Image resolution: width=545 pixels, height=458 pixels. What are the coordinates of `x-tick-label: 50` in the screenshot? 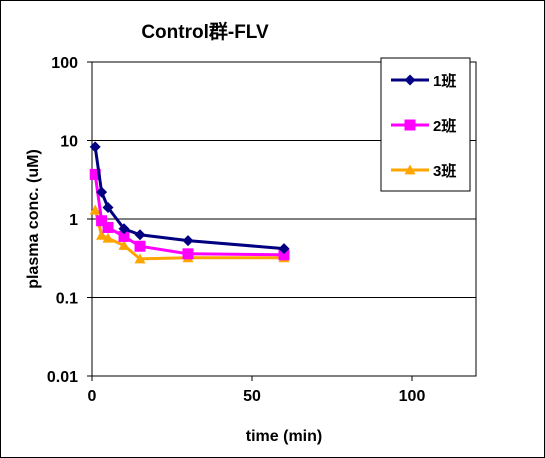 It's located at (252, 396).